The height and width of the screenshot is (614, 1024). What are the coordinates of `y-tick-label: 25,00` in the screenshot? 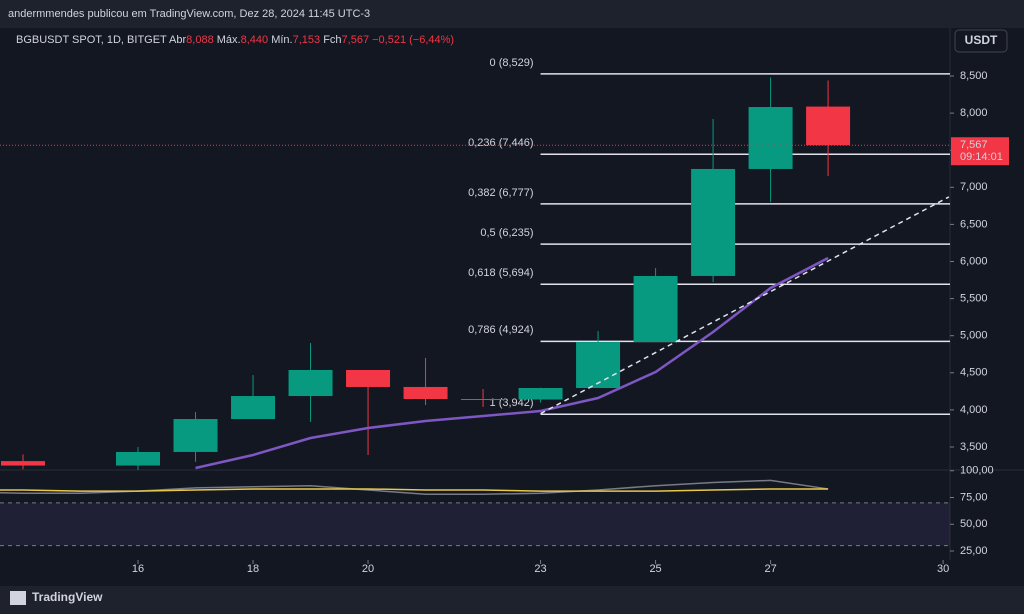 It's located at (974, 551).